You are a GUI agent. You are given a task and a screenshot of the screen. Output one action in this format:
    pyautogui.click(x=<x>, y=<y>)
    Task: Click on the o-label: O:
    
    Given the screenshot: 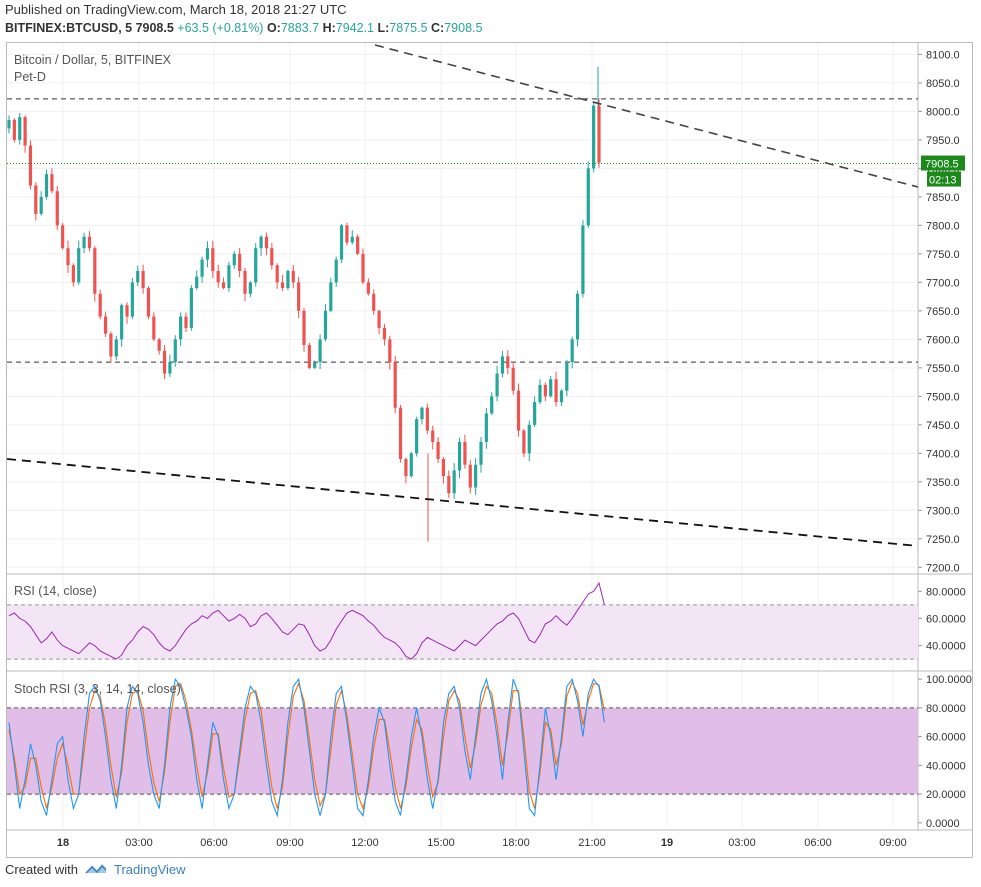 What is the action you would take?
    pyautogui.click(x=273, y=28)
    